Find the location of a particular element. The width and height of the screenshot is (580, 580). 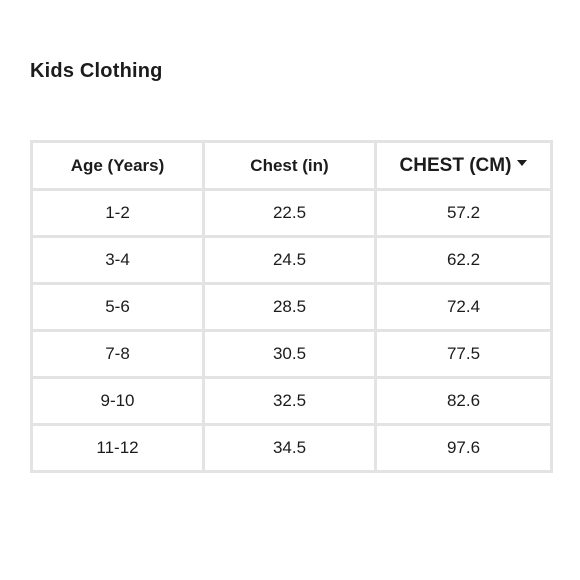

column-header-chest-in: Chest (in) is located at coordinates (289, 165).